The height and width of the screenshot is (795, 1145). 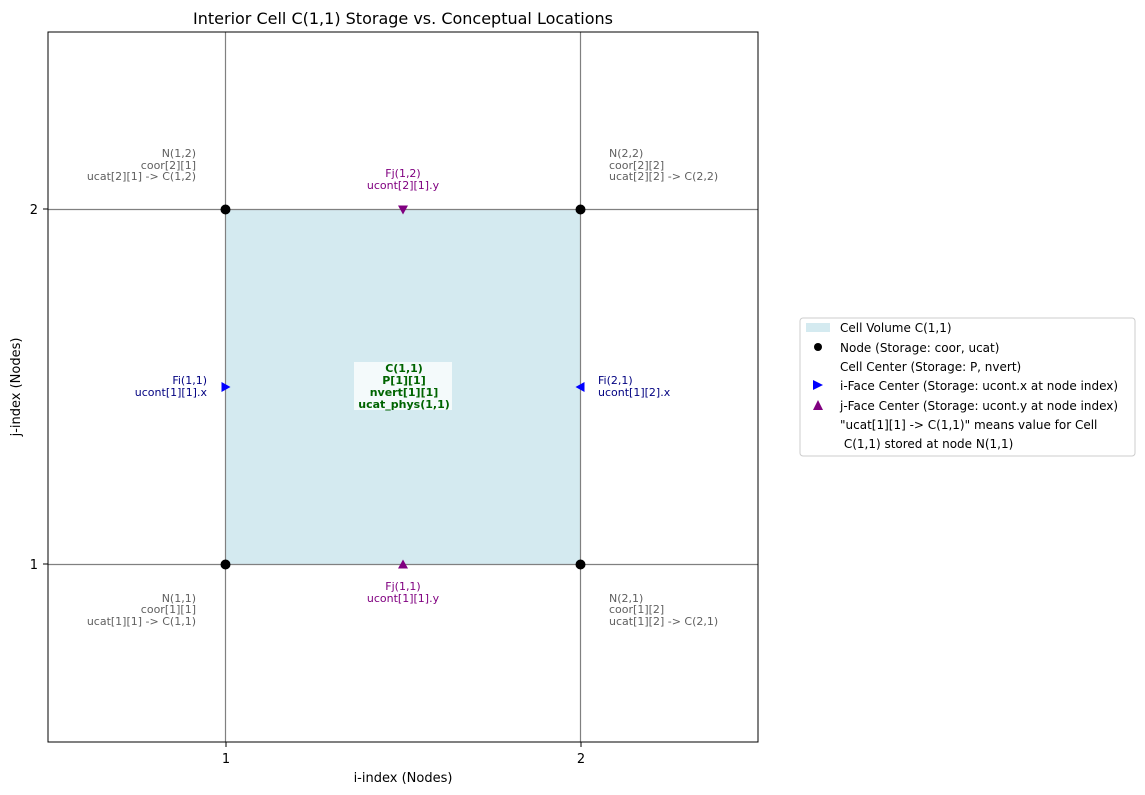 I want to click on cell-center-box, so click(x=403, y=386).